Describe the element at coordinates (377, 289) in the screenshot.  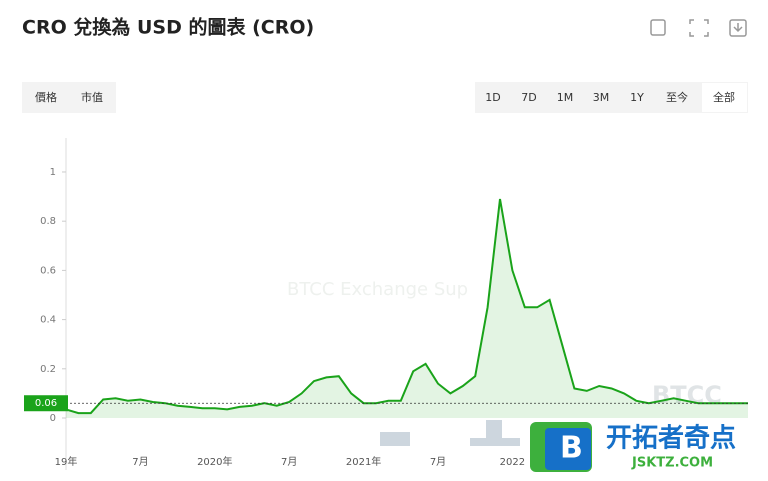
I see `watermark-text: BTCC Exchange Sup` at that location.